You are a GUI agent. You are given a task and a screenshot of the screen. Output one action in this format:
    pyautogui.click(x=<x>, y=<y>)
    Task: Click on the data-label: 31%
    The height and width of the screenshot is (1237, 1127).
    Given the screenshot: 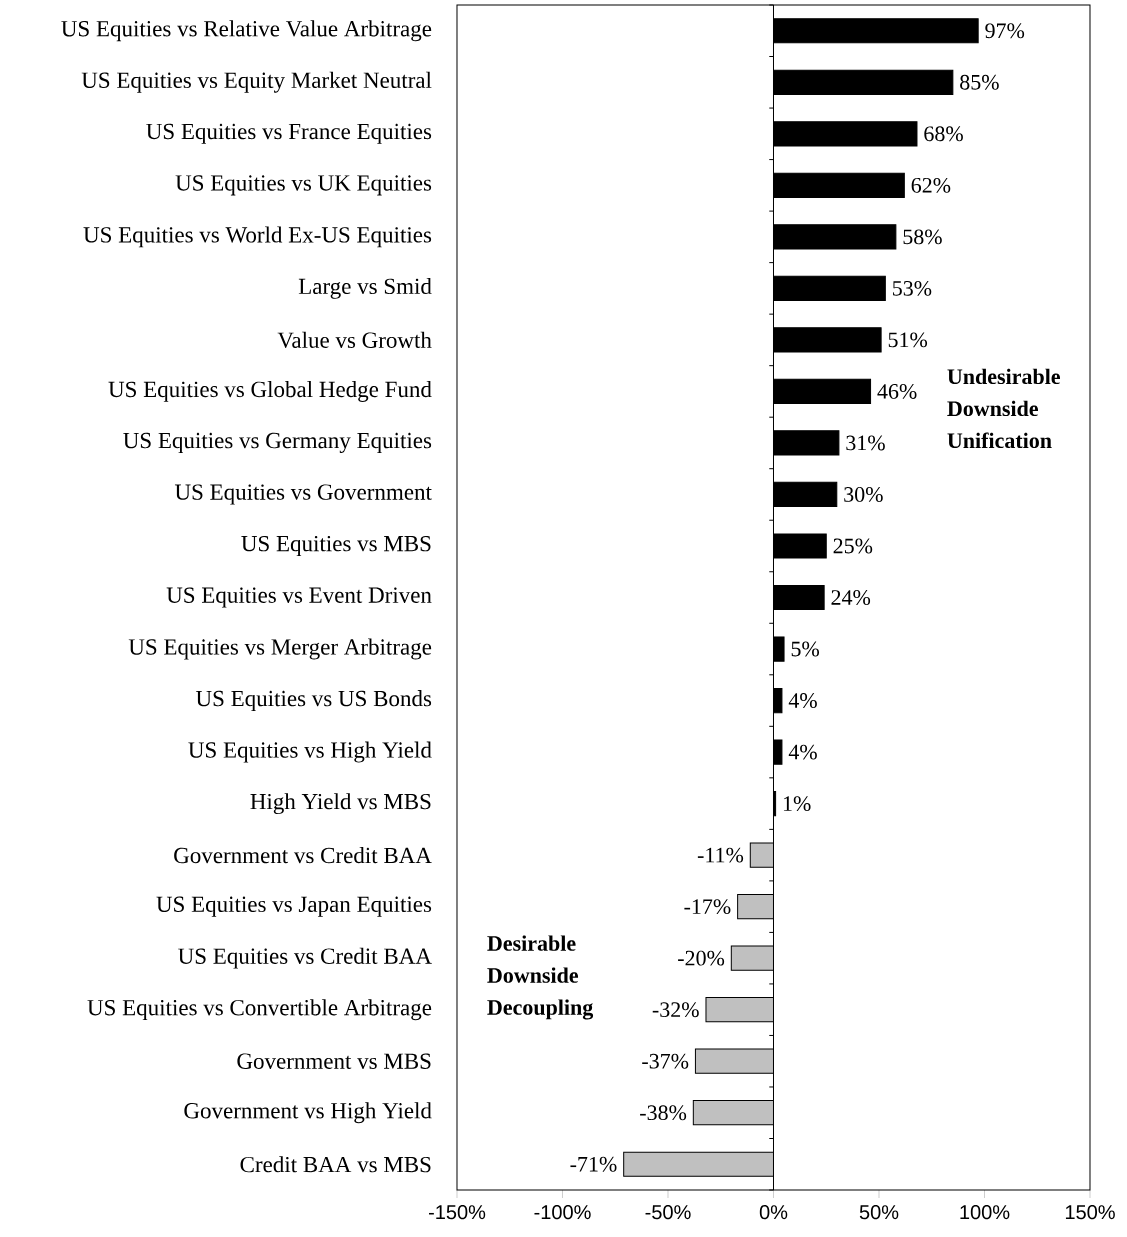 What is the action you would take?
    pyautogui.click(x=865, y=443)
    